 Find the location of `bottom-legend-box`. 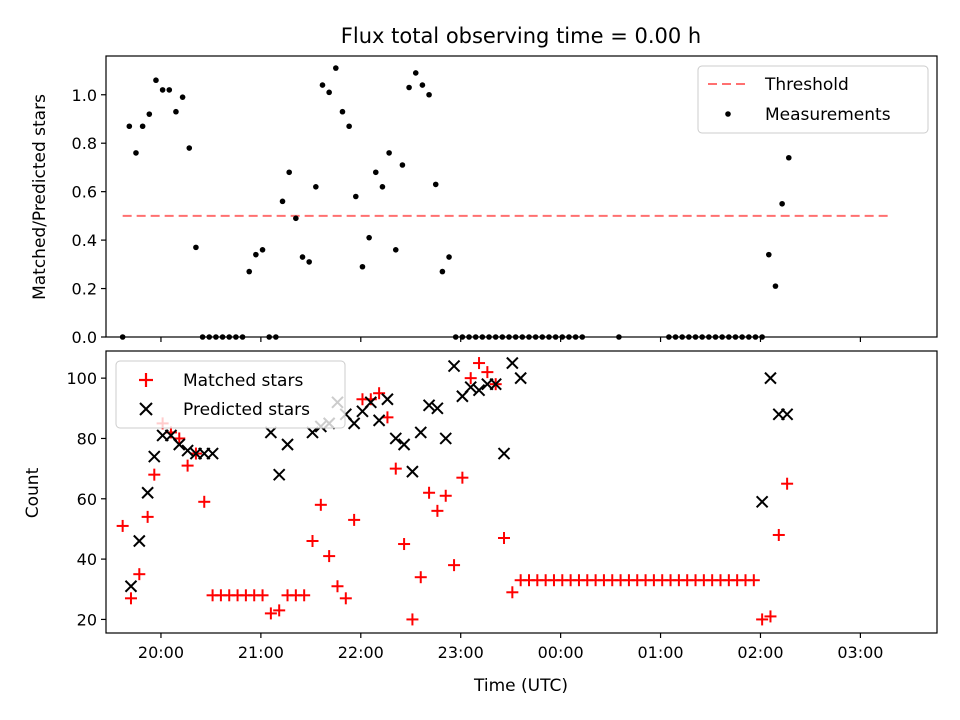

bottom-legend-box is located at coordinates (230, 394).